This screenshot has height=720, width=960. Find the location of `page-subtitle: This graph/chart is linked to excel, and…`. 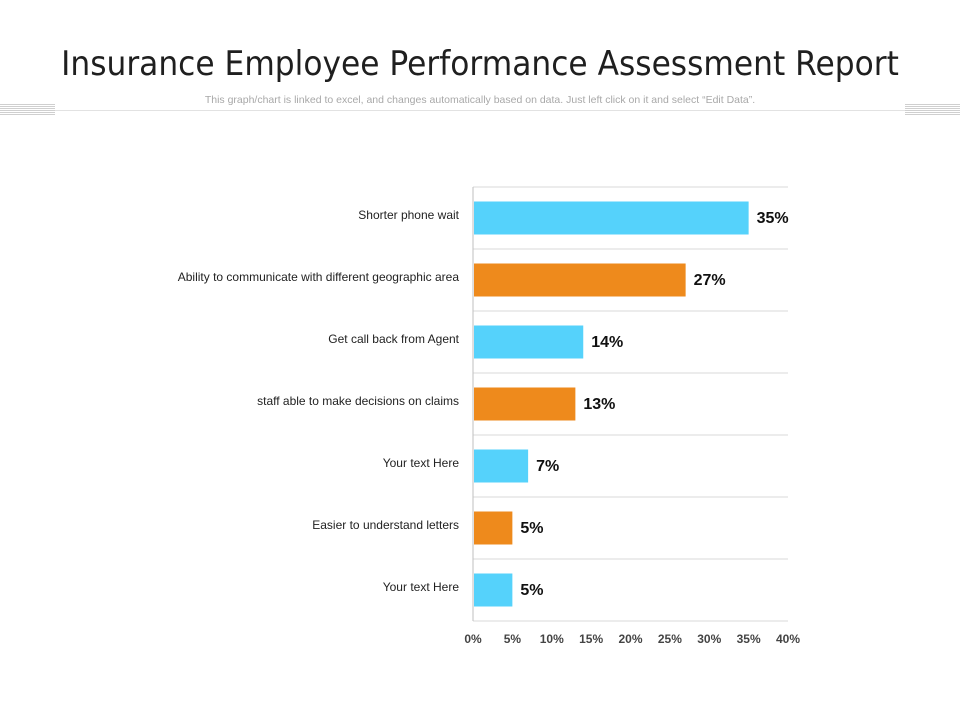

page-subtitle: This graph/chart is linked to excel, and… is located at coordinates (480, 100).